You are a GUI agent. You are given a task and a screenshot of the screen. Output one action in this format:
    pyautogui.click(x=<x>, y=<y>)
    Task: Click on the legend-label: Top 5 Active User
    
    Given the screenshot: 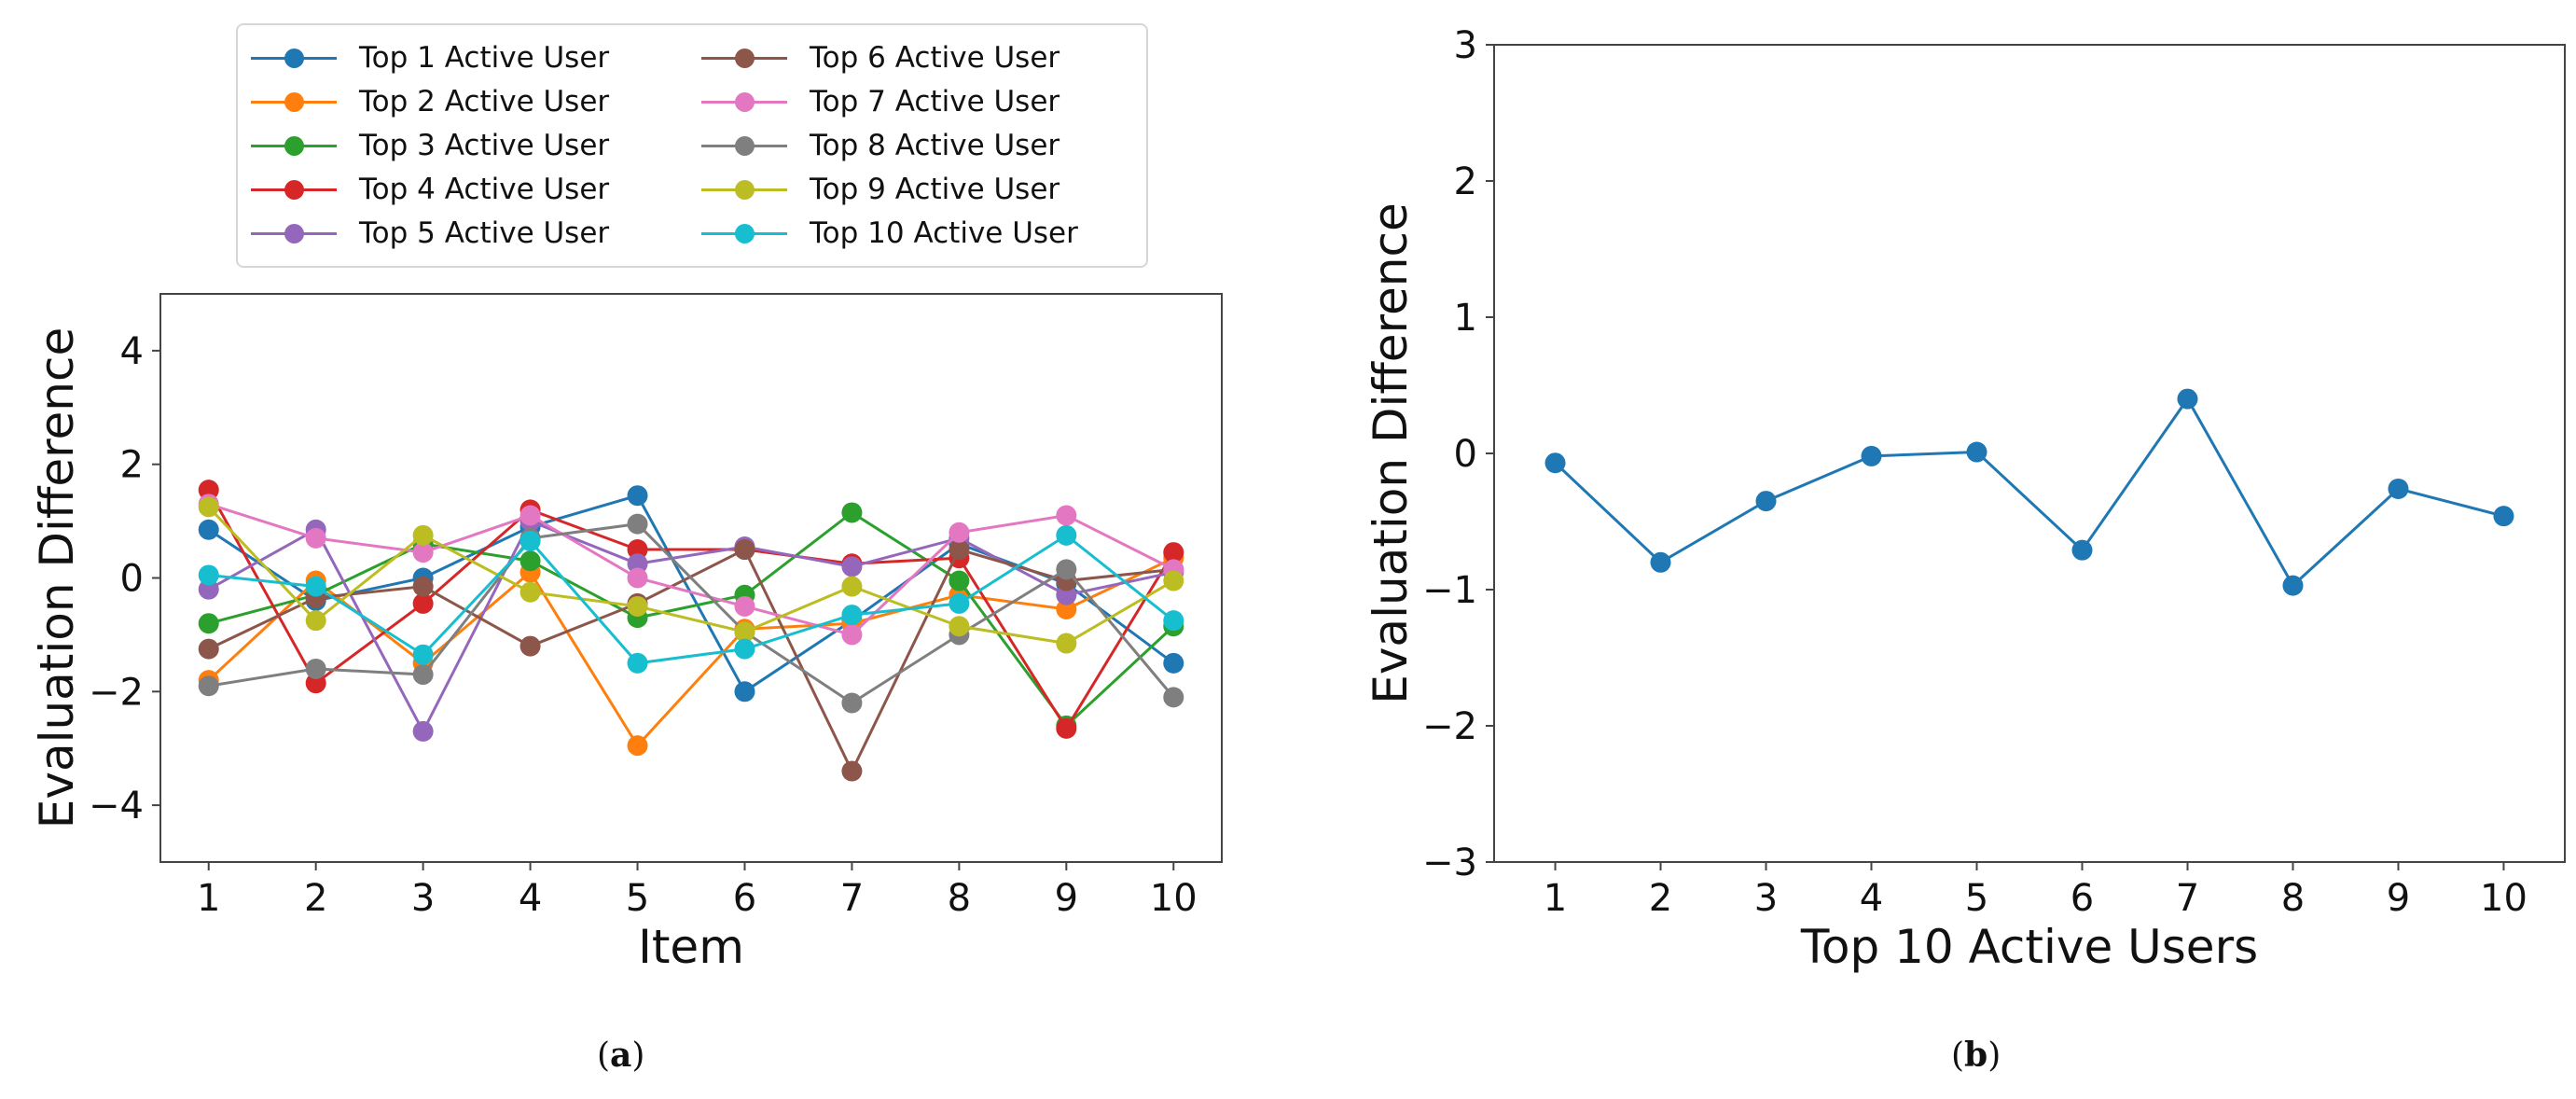 What is the action you would take?
    pyautogui.click(x=484, y=233)
    